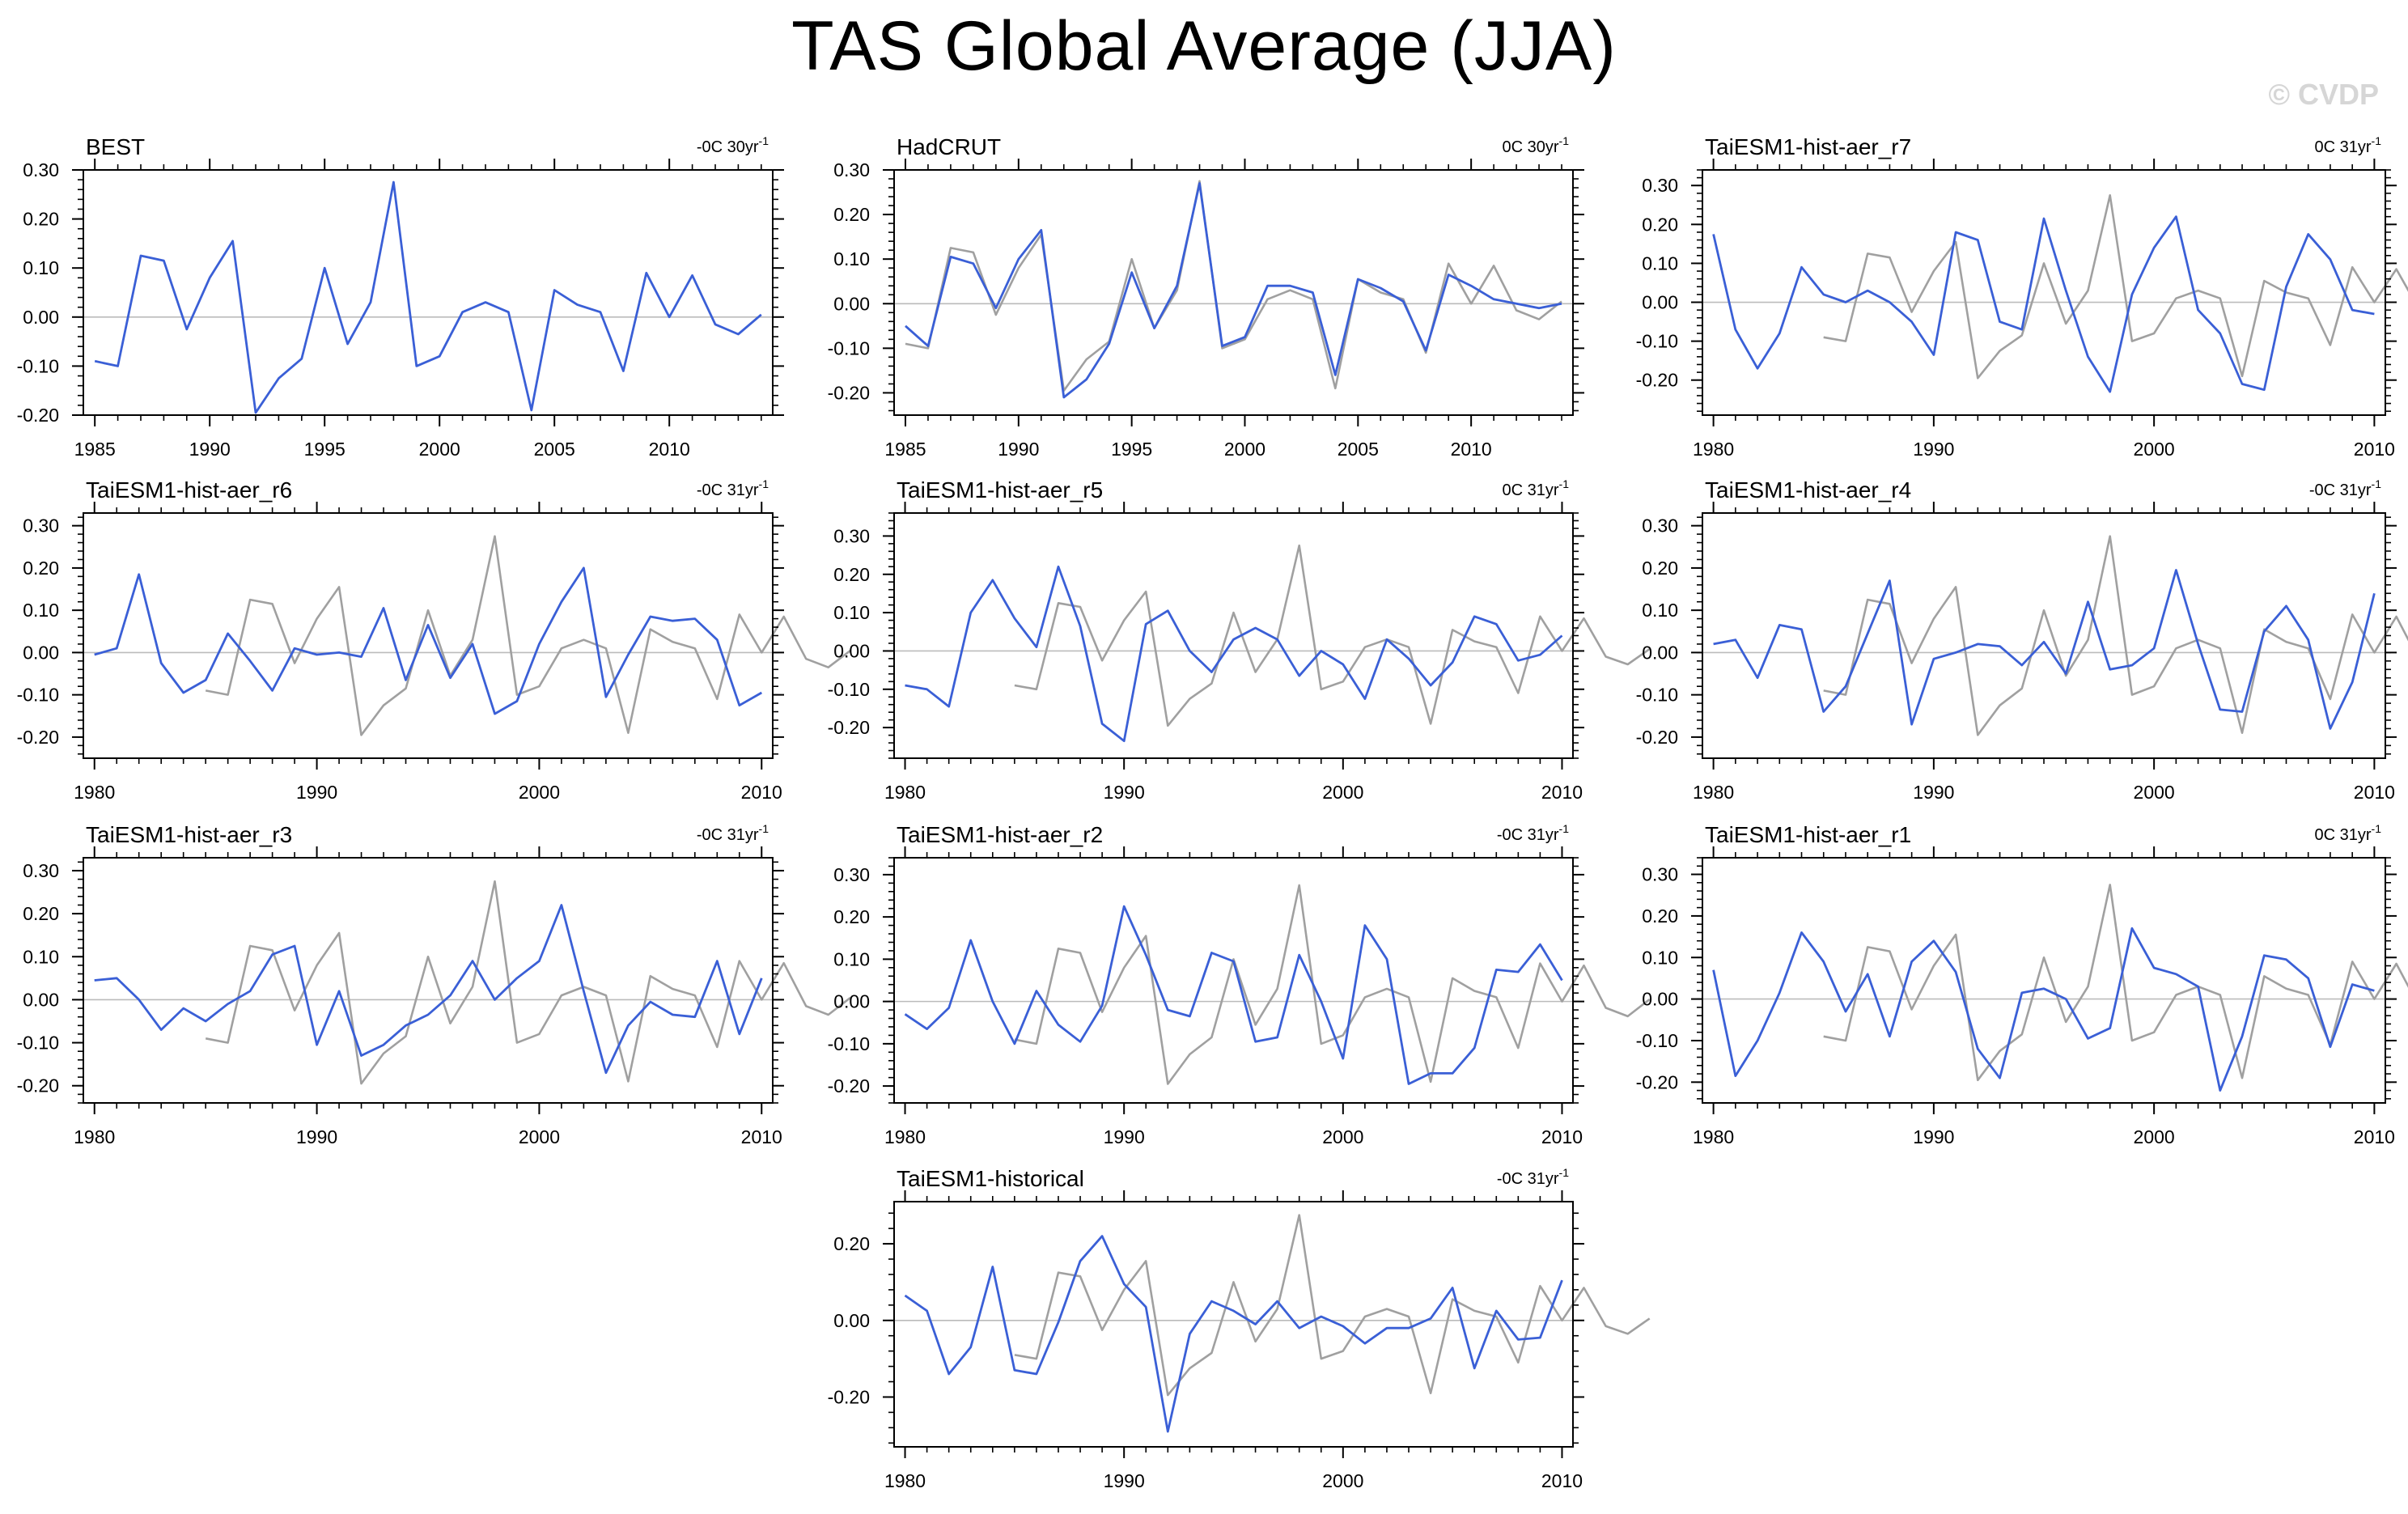 This screenshot has width=2408, height=1514. I want to click on panel-title: TaiESM1-hist-aer_r2, so click(1000, 835).